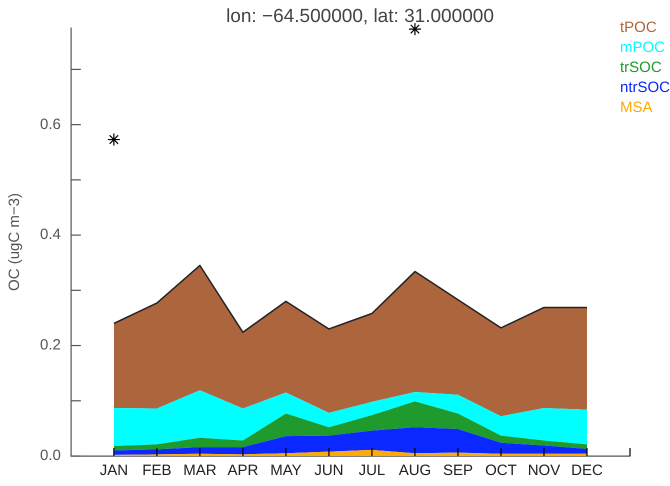 This screenshot has height=486, width=670. What do you see at coordinates (643, 48) in the screenshot?
I see `text: mPOC` at bounding box center [643, 48].